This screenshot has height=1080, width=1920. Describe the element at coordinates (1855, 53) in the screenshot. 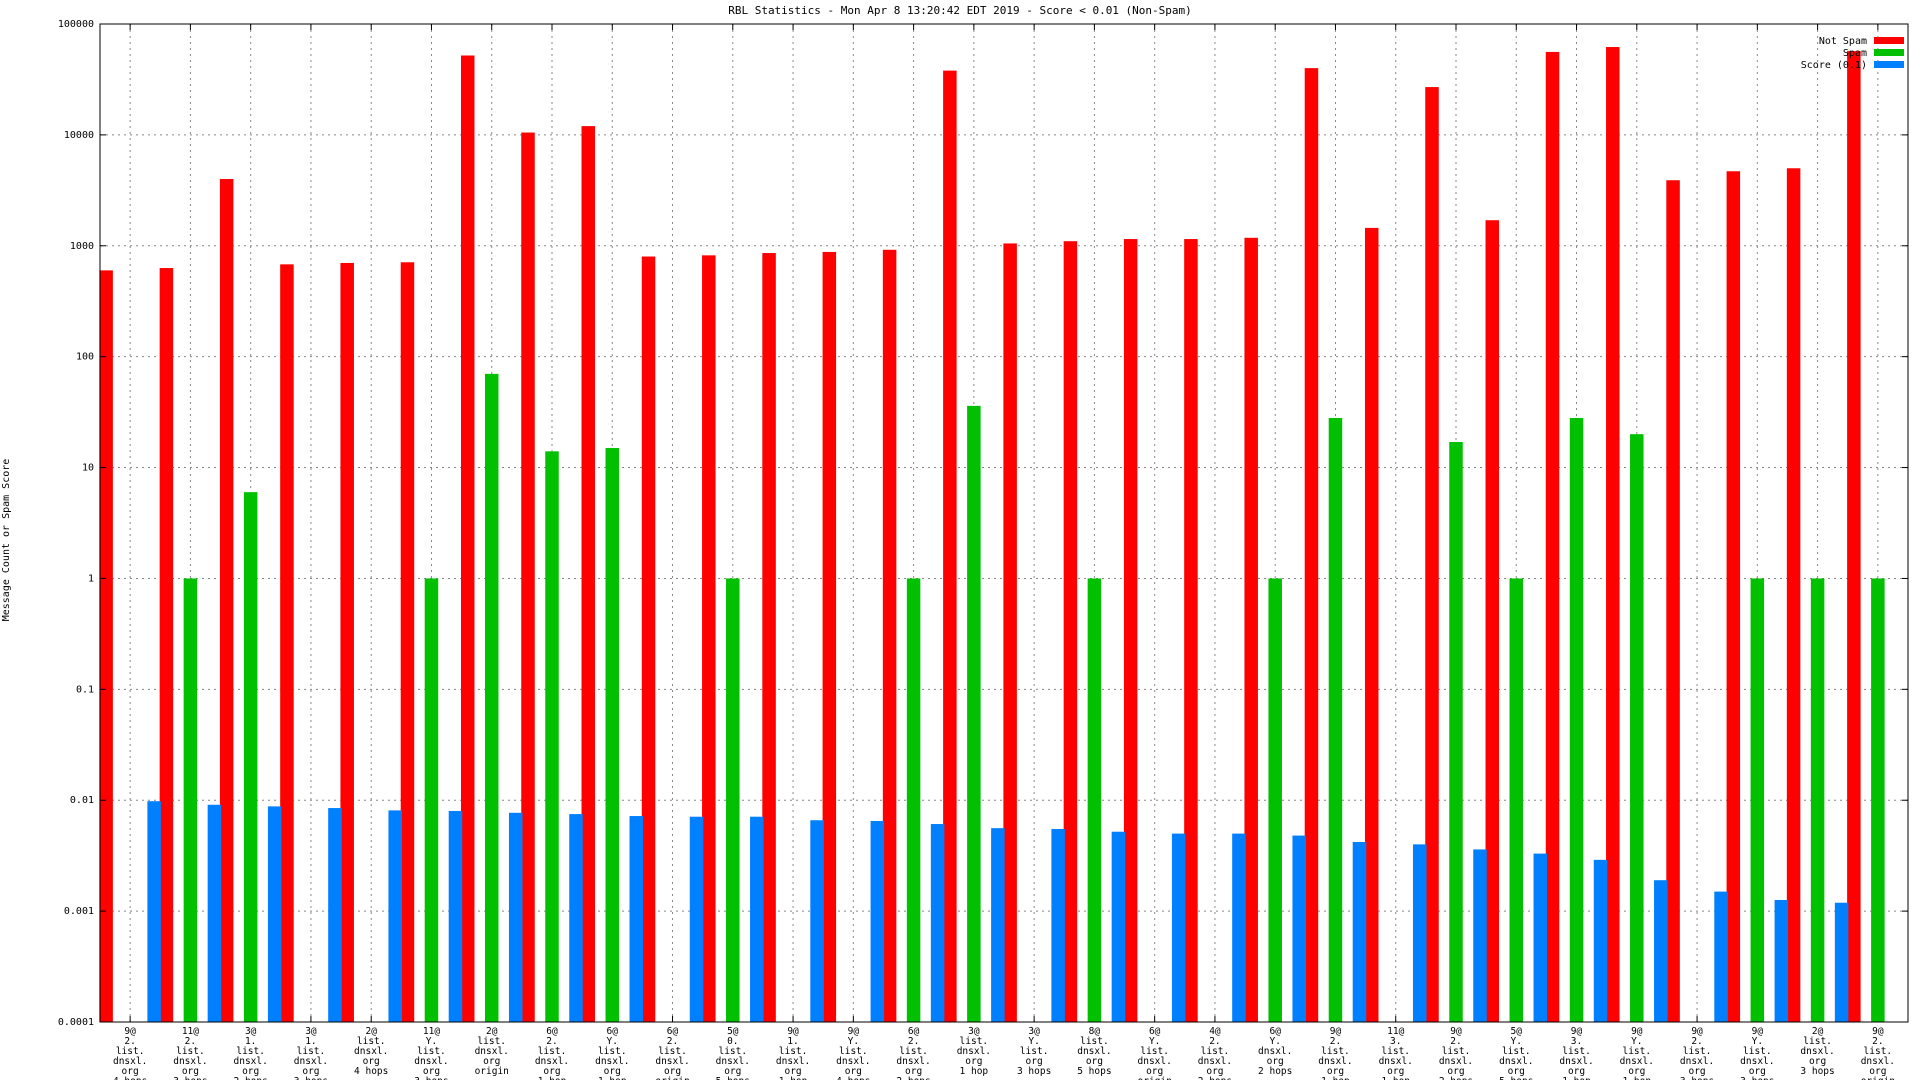

I see `legend-label: Spam` at that location.